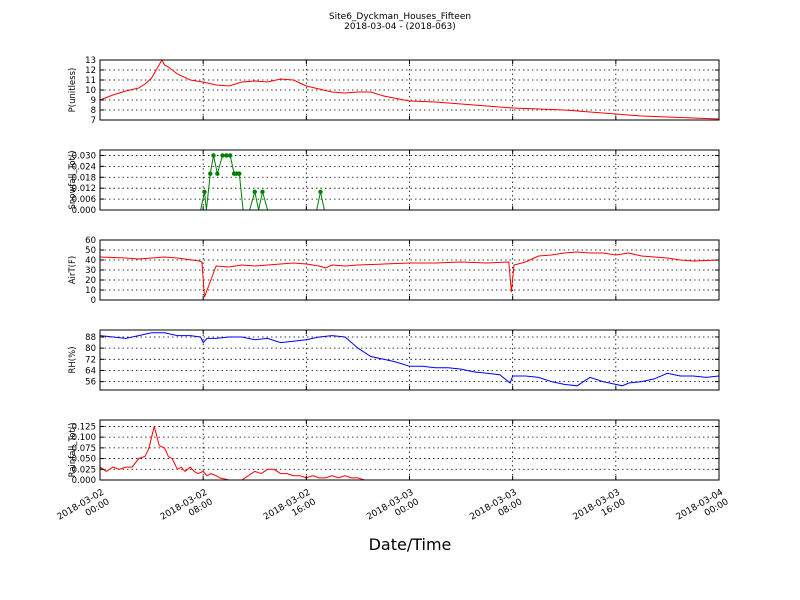 The width and height of the screenshot is (800, 600). I want to click on y-tick-label: 13, so click(90, 61).